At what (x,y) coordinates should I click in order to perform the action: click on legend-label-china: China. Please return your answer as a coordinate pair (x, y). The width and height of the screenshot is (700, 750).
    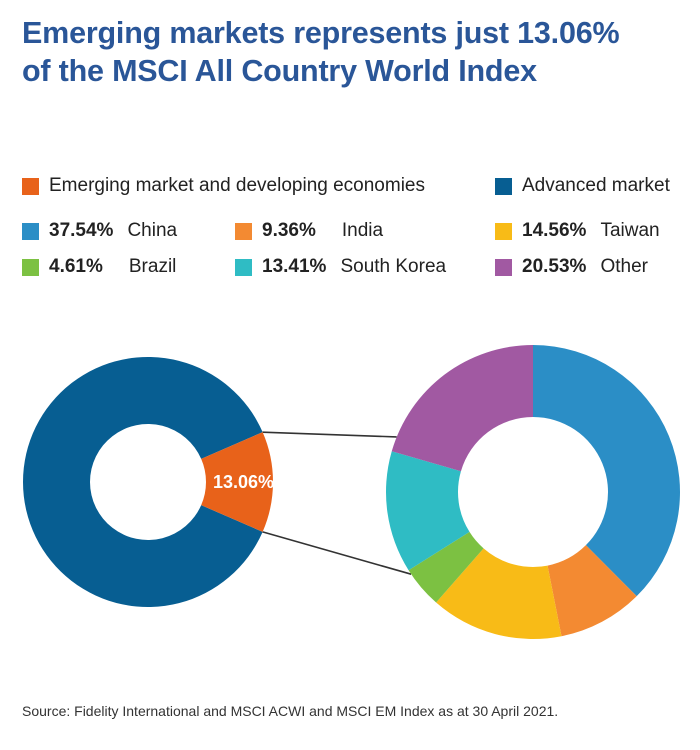
    Looking at the image, I should click on (152, 230).